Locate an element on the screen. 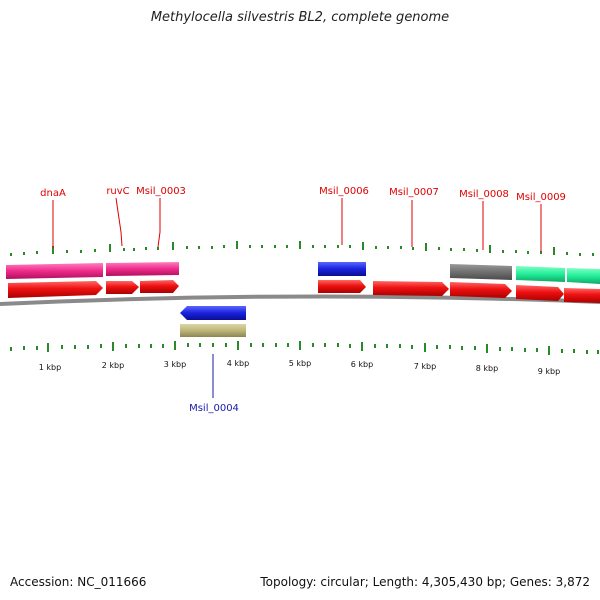  gene-dnaa is located at coordinates (54, 271).